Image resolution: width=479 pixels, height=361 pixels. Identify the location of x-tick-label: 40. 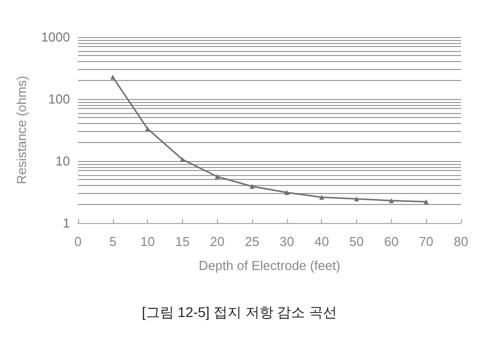
(321, 241).